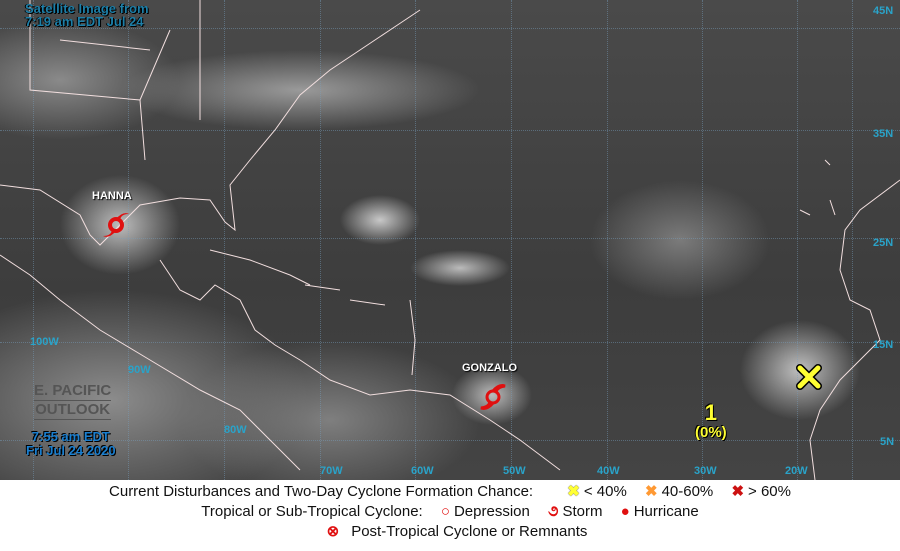 The image size is (900, 551). I want to click on satellite-timestamp: Satellite Image from 7:19 am EDT Jul 24, so click(87, 15).